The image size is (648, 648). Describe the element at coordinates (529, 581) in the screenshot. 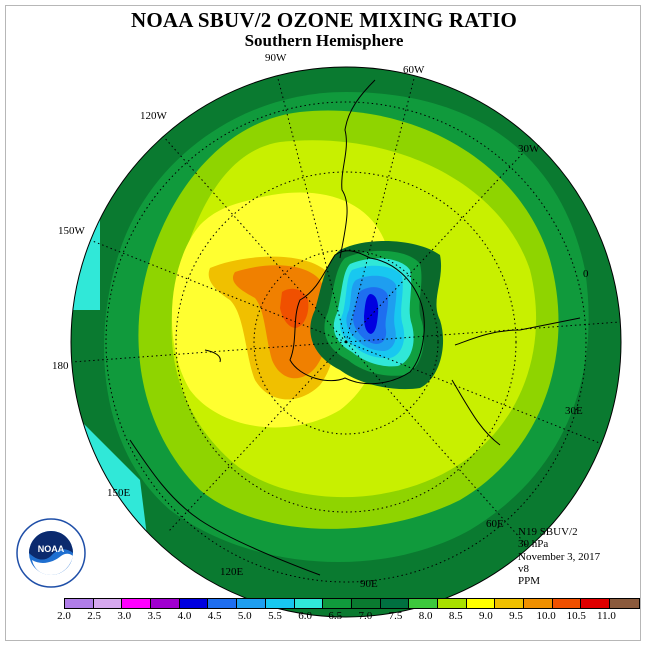

I see `units-label: PPM` at that location.